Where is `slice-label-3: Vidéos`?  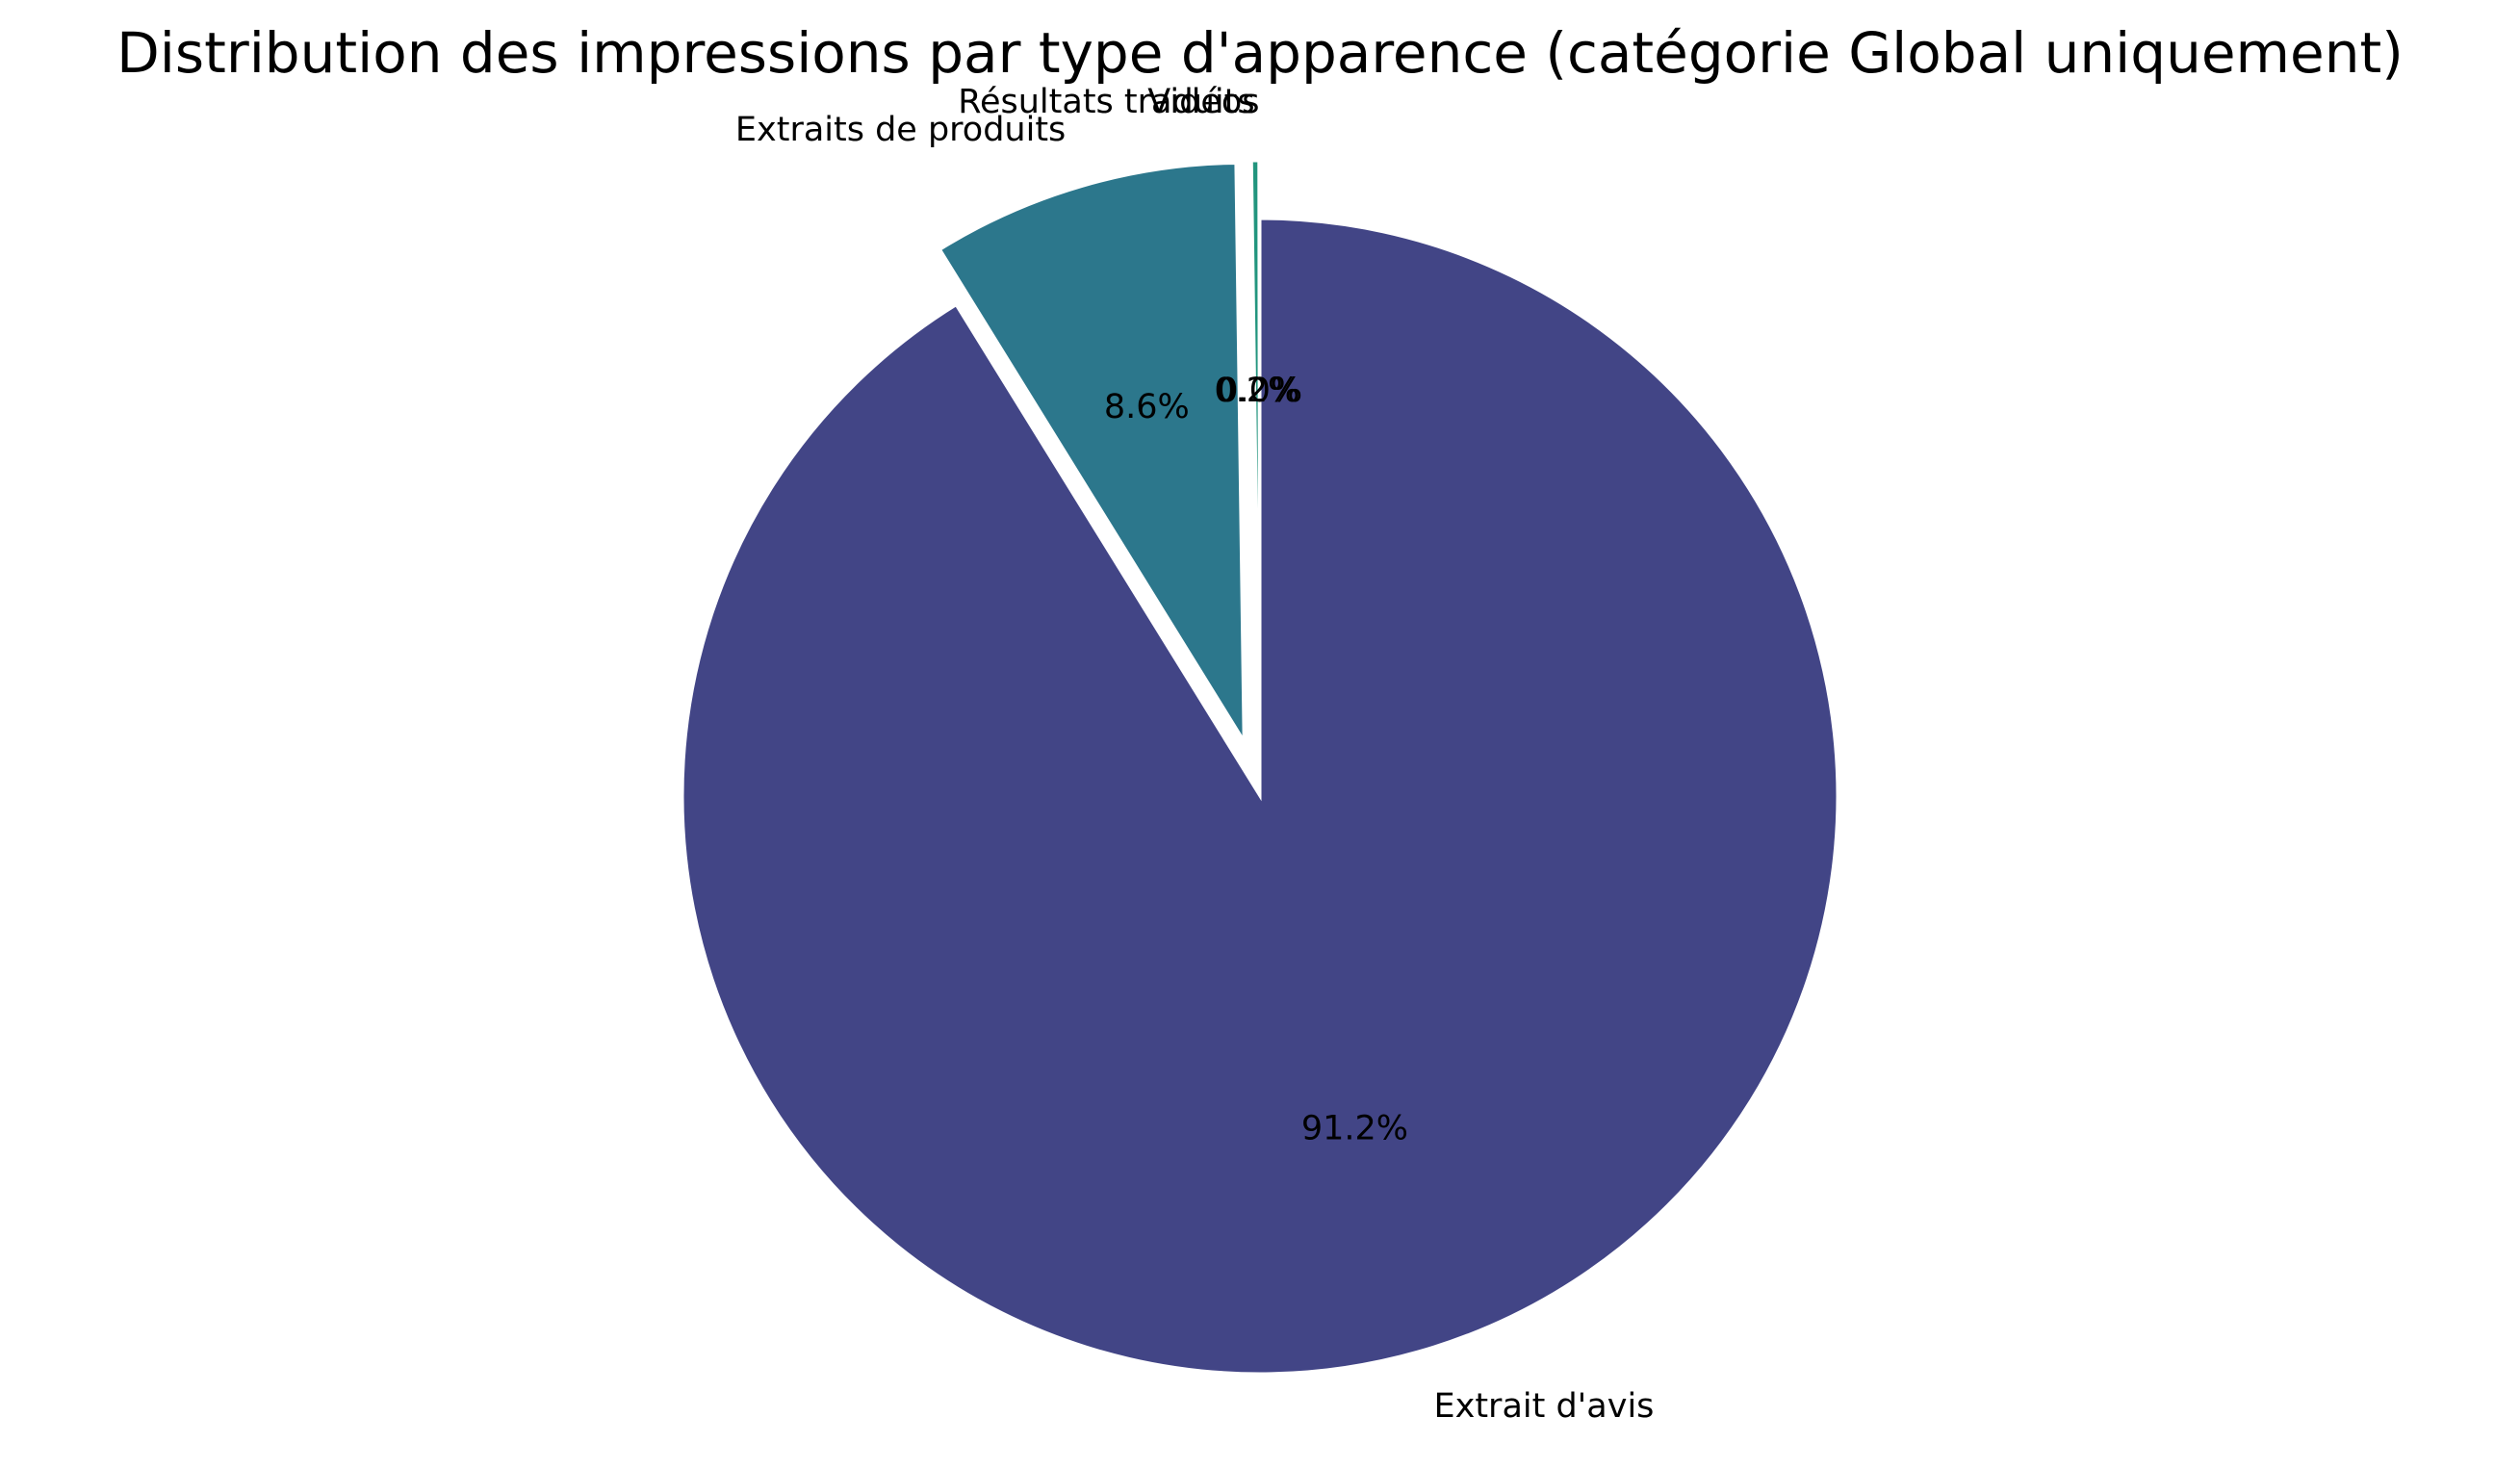 slice-label-3: Vidéos is located at coordinates (1203, 102).